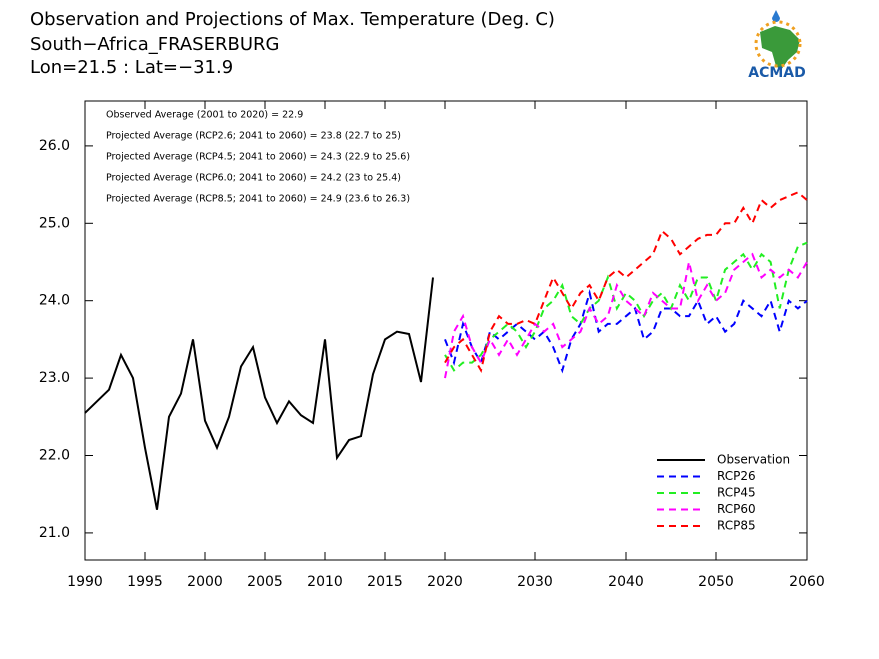  Describe the element at coordinates (736, 493) in the screenshot. I see `legend-label: RCP45` at that location.